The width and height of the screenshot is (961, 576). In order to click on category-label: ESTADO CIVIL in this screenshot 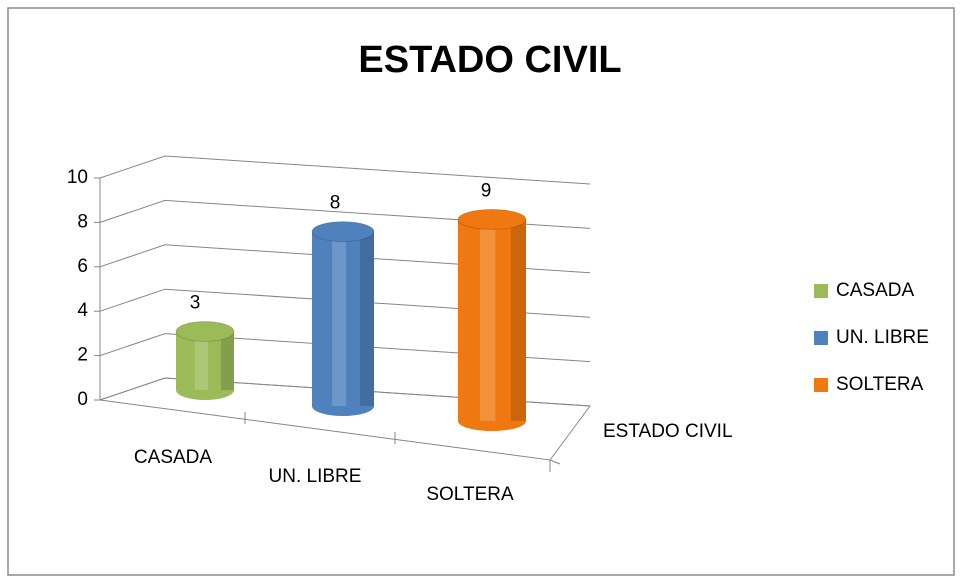, I will do `click(668, 431)`.